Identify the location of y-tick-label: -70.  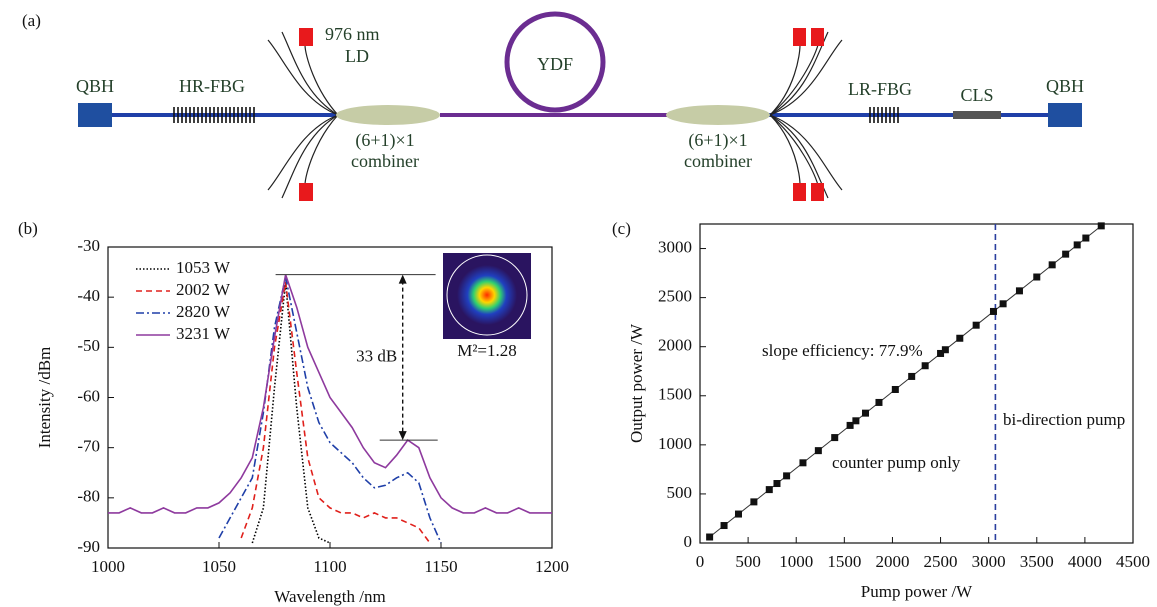
(88, 446).